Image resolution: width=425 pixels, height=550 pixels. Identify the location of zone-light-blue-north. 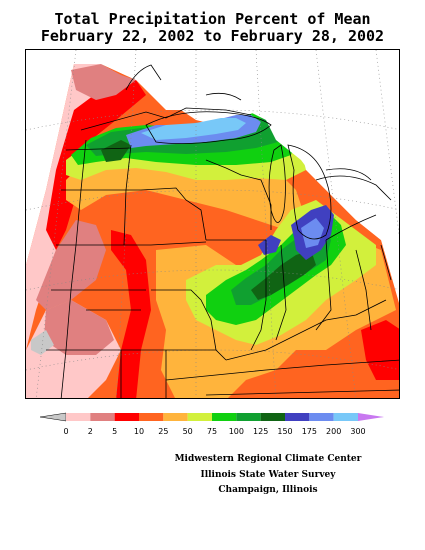
(193, 129).